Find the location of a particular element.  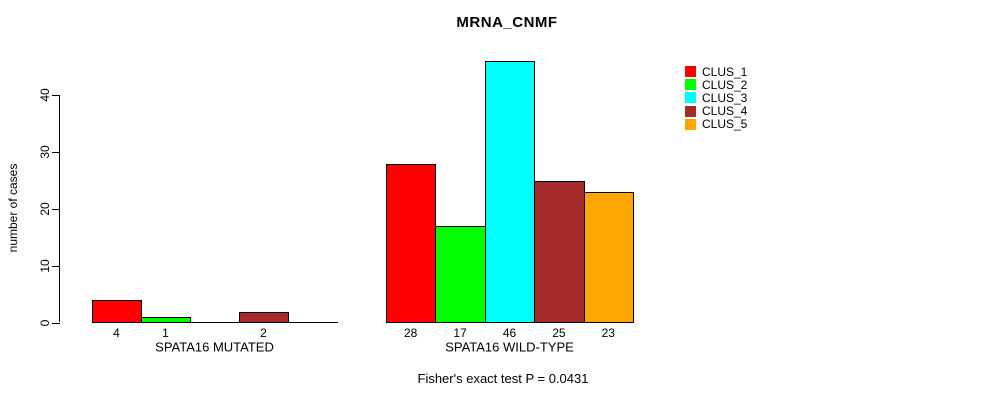

bar-value-label: 25 is located at coordinates (559, 333).